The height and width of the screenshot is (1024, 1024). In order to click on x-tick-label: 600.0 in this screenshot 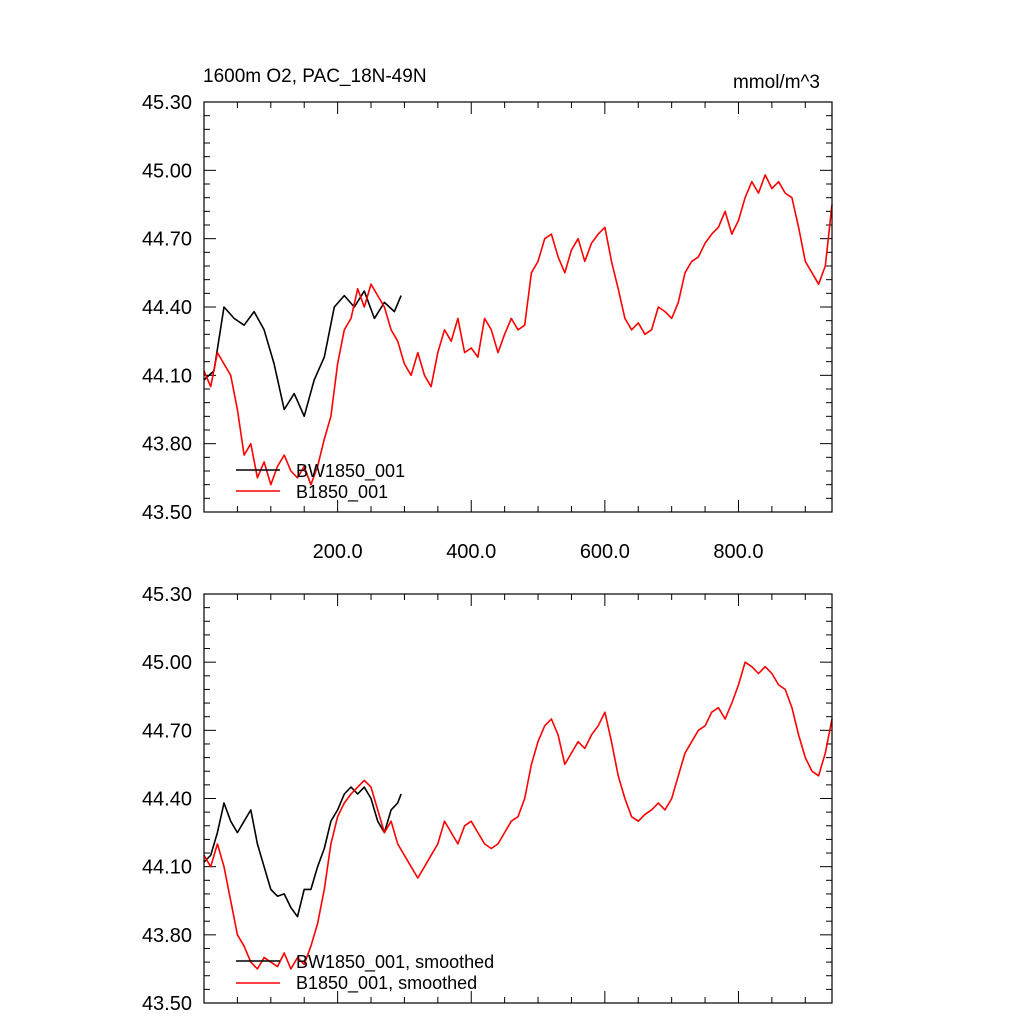, I will do `click(605, 552)`.